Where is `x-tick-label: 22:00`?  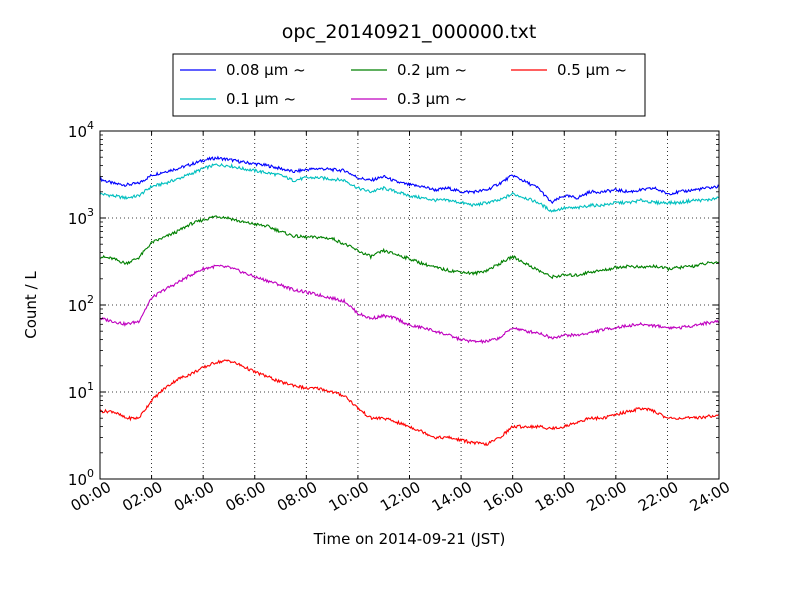 x-tick-label: 22:00 is located at coordinates (658, 496).